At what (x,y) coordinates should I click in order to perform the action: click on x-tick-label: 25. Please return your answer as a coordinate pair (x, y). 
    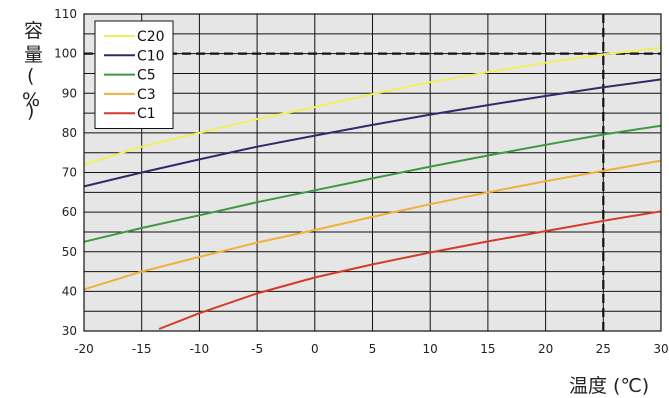
    Looking at the image, I should click on (603, 349).